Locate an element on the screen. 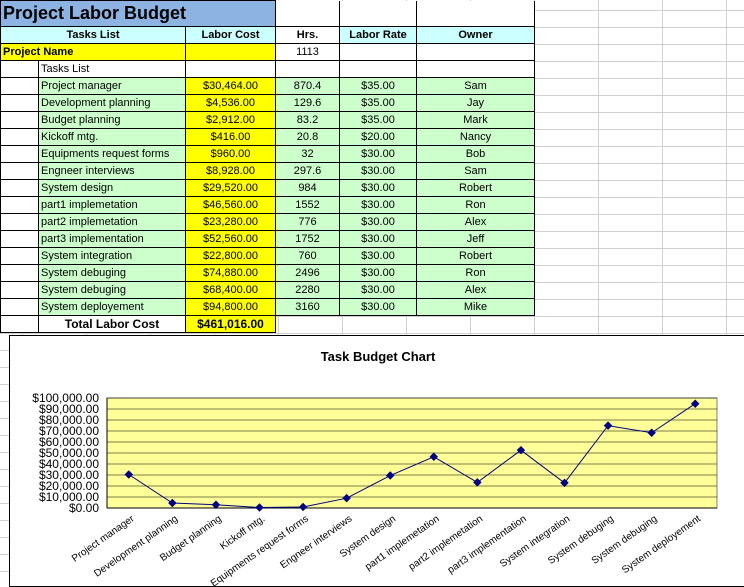  labor-cost-cell: $68,400.00 is located at coordinates (230, 290).